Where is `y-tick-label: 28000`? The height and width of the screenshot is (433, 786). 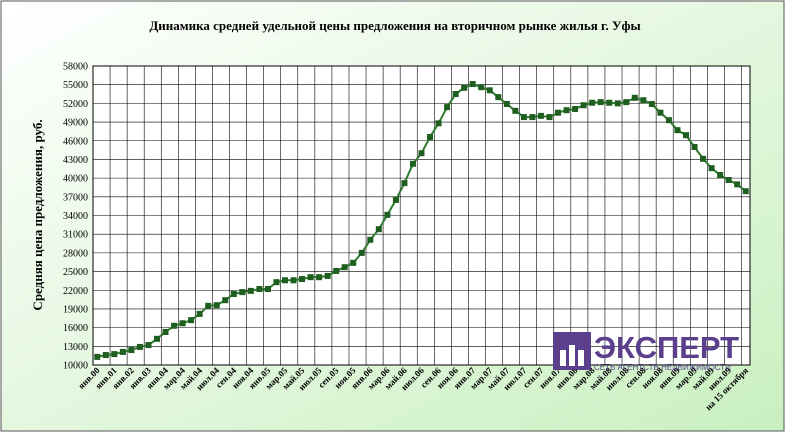 y-tick-label: 28000 is located at coordinates (75, 253).